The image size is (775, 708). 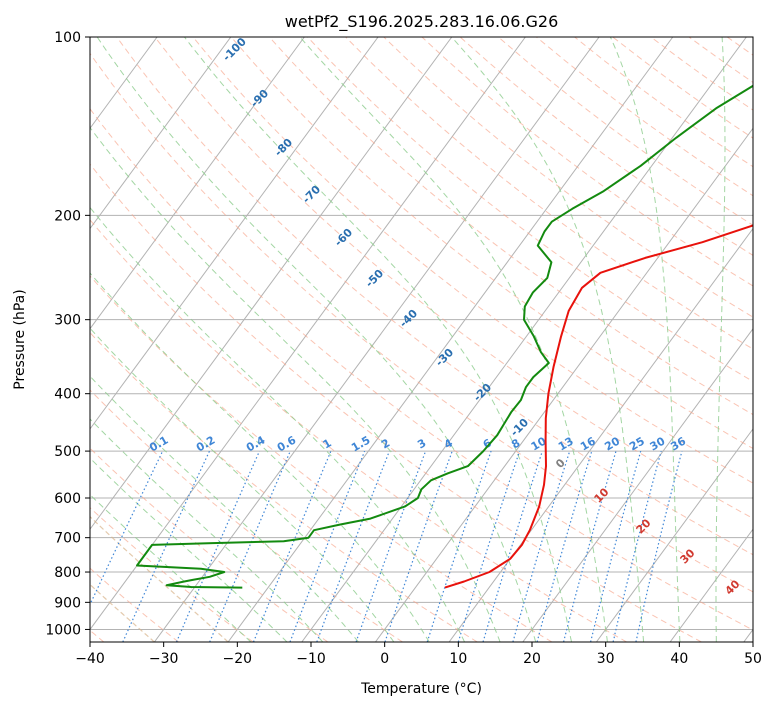 I want to click on y-tick-label: 600, so click(x=67, y=499).